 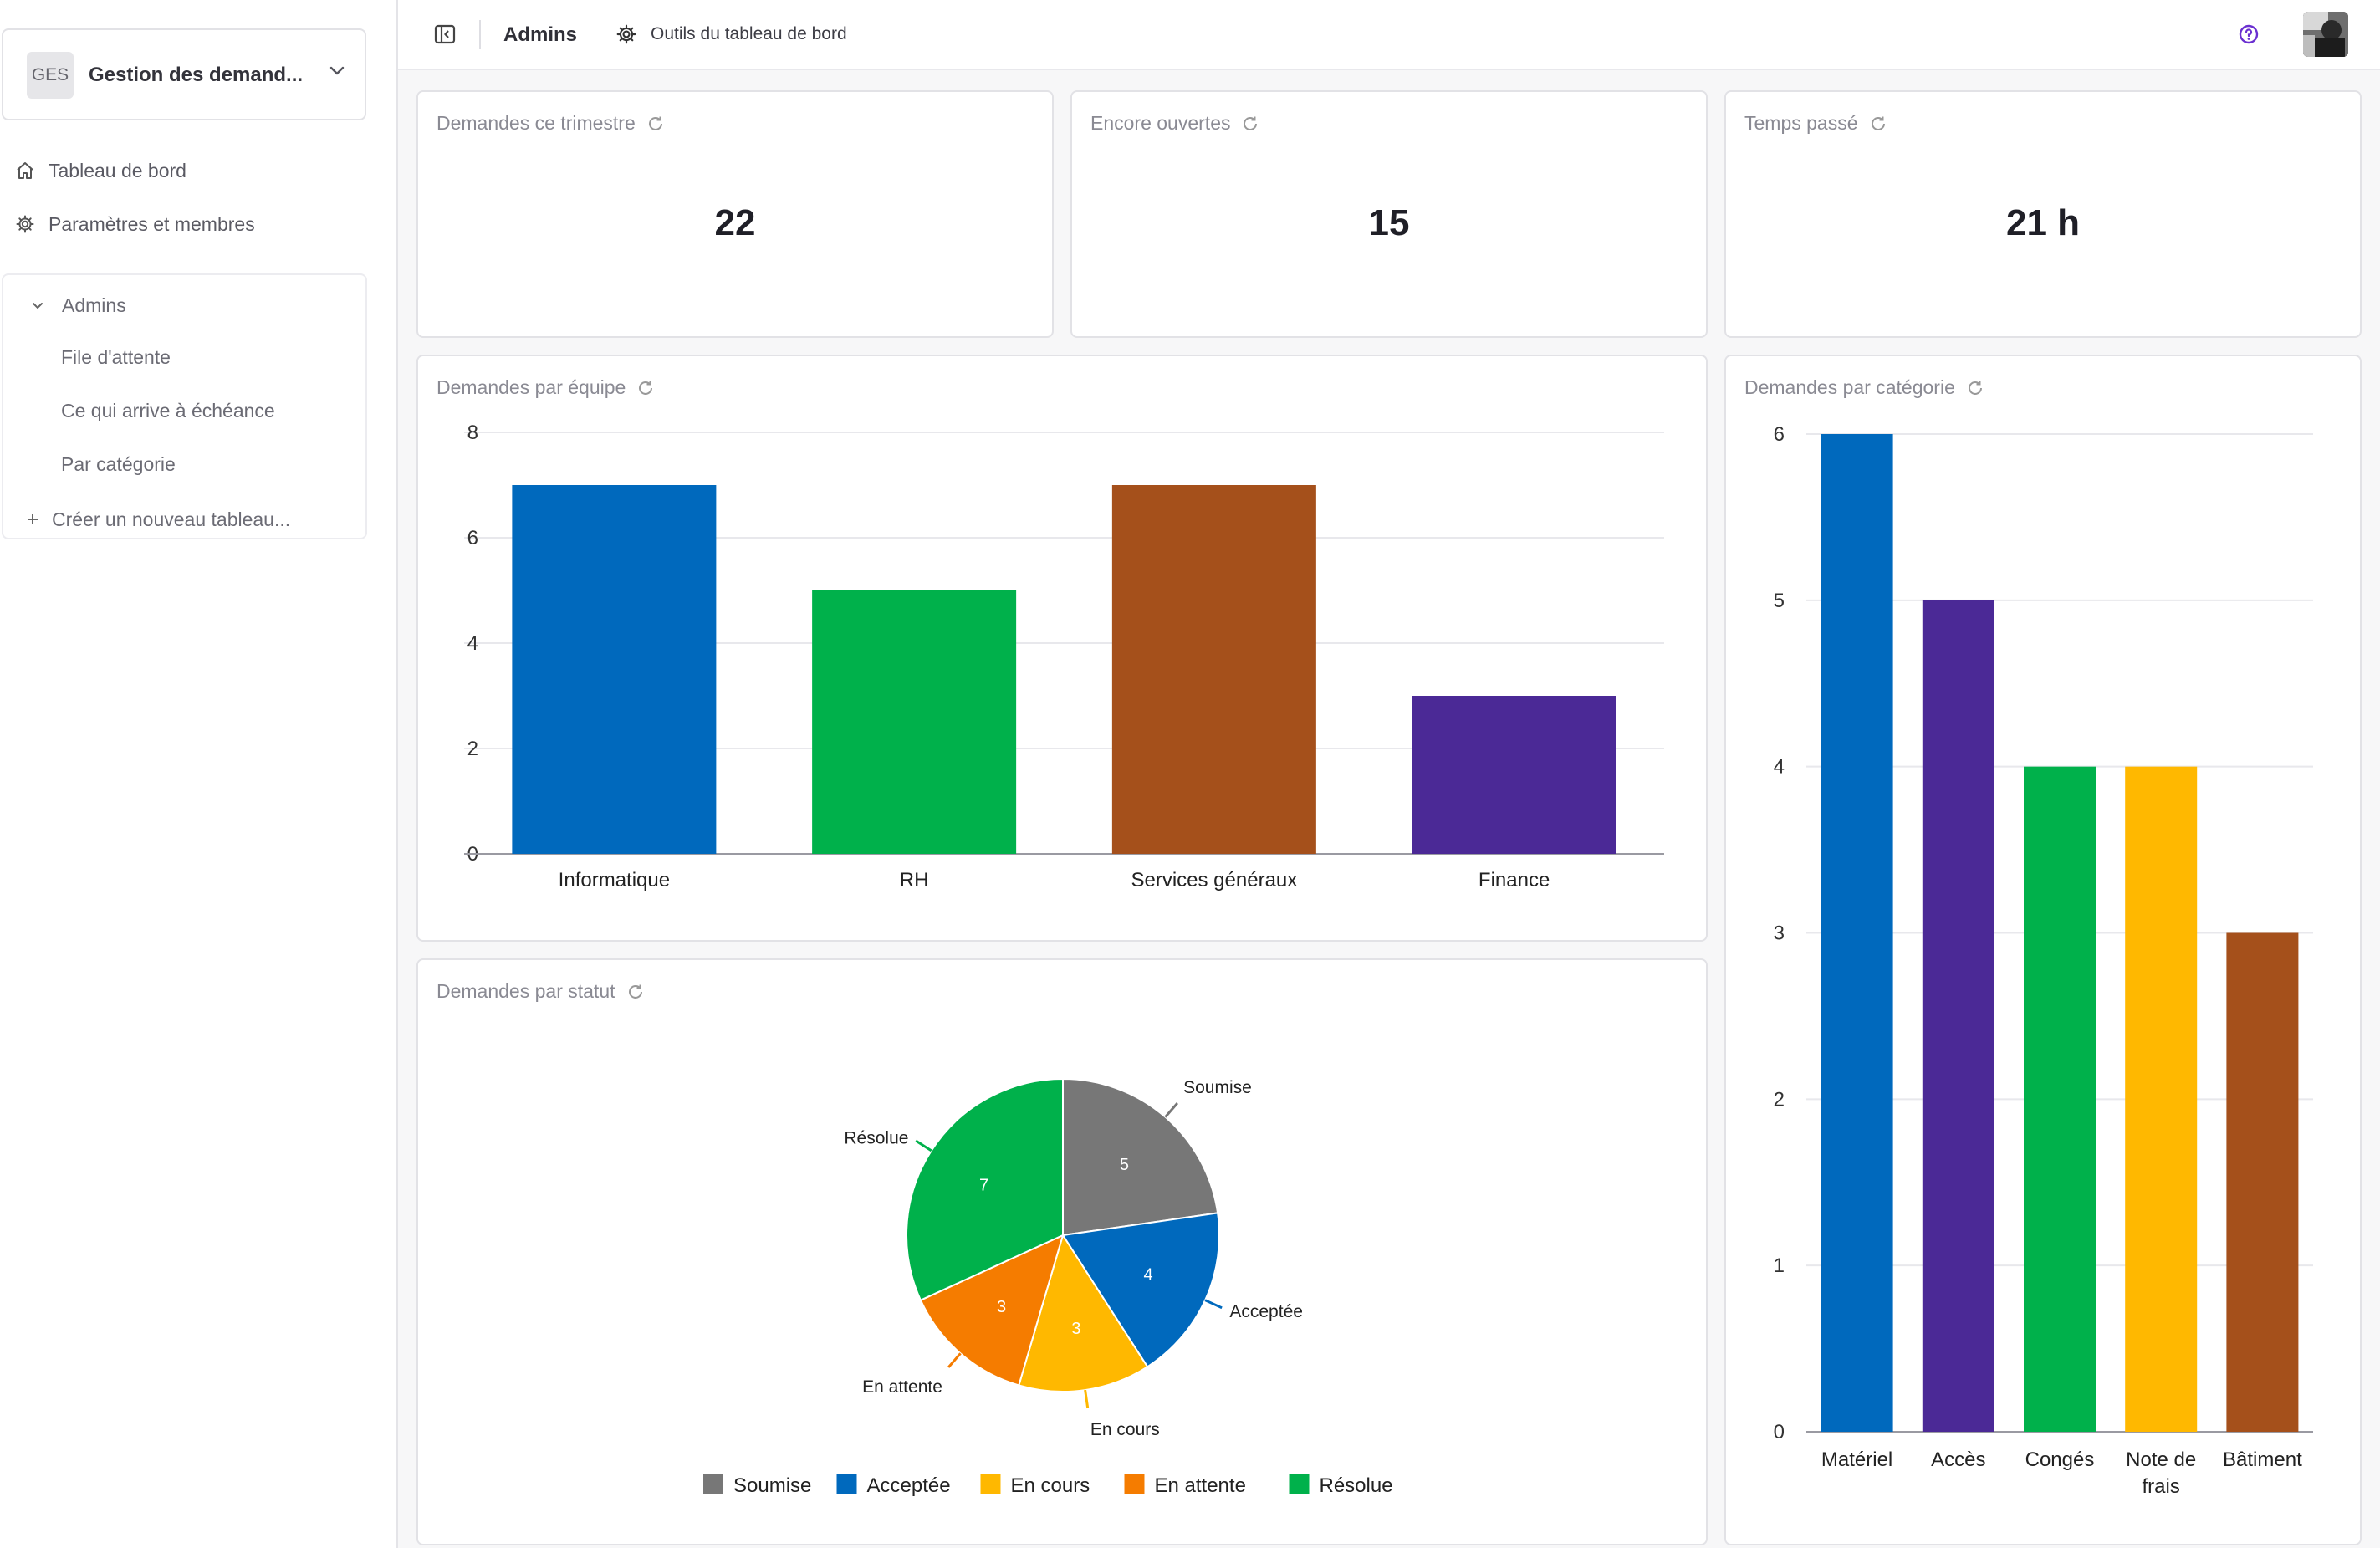 I want to click on help-icon, so click(x=2249, y=34).